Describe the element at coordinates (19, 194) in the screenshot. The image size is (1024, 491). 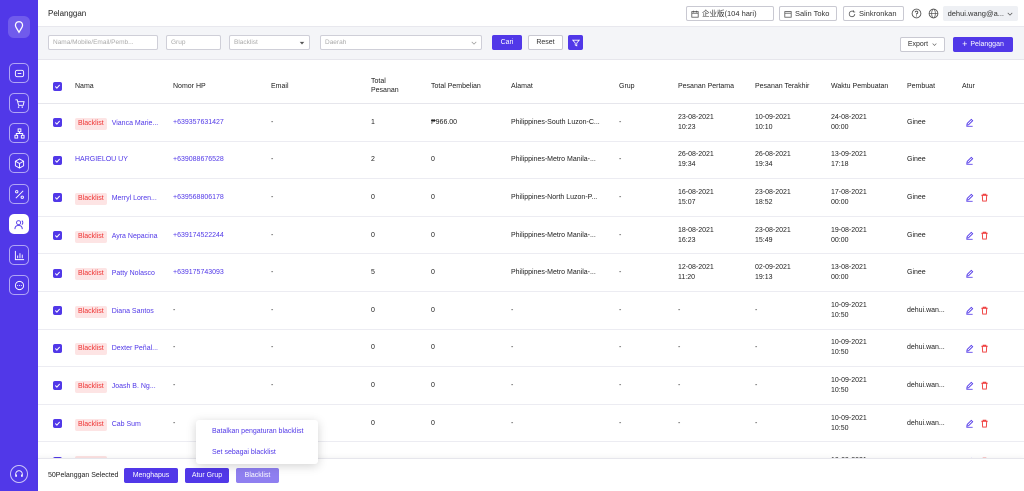
I see `promotion-nav-icon` at that location.